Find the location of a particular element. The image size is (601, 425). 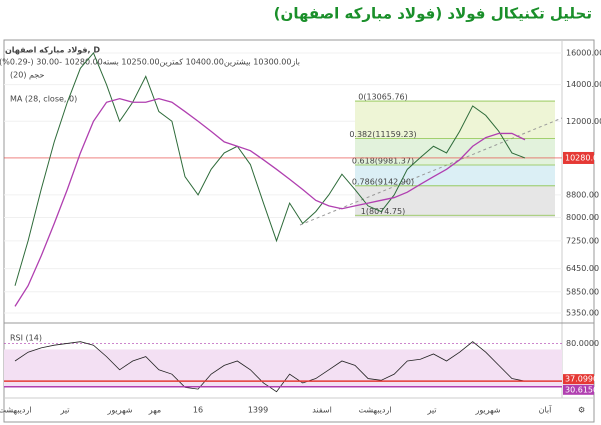

last-price-box is located at coordinates (578, 157).